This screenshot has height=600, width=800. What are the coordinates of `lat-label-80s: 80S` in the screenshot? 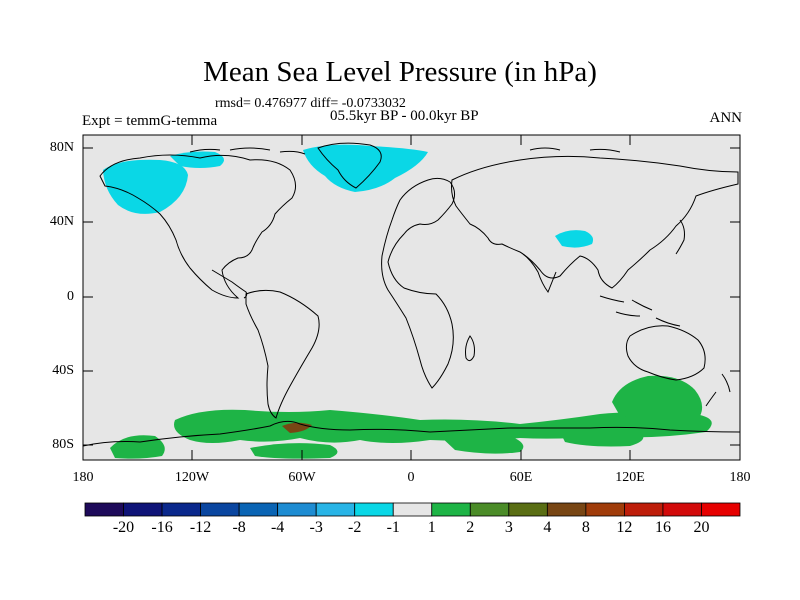 It's located at (63, 444).